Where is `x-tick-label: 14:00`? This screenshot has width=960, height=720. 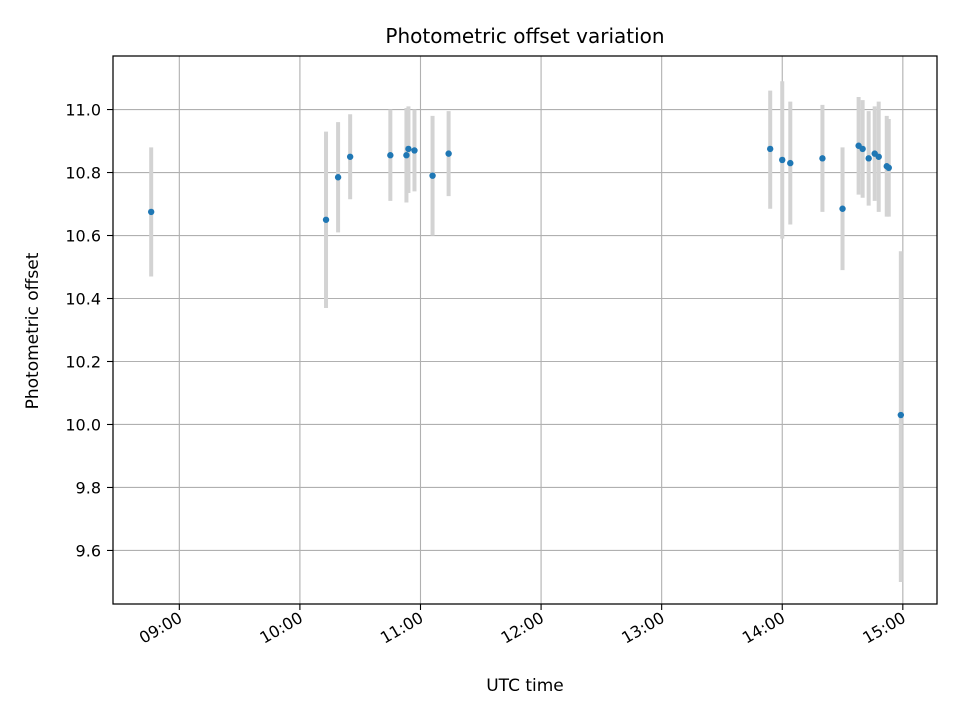 x-tick-label: 14:00 is located at coordinates (763, 628).